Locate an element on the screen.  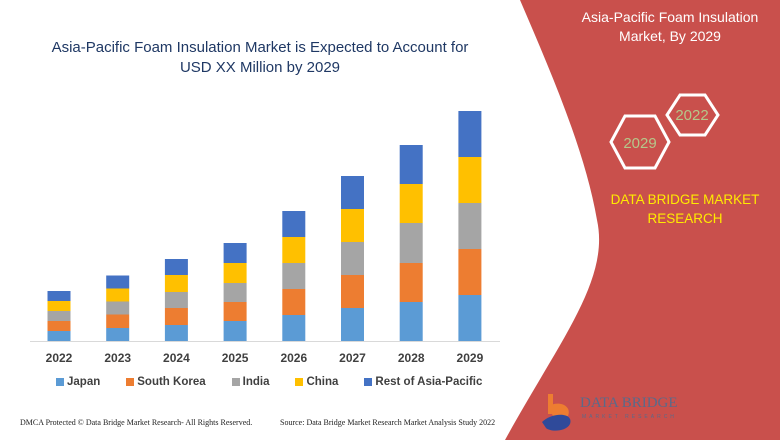
logo-subtext: MARKET RESEARCH is located at coordinates (629, 417).